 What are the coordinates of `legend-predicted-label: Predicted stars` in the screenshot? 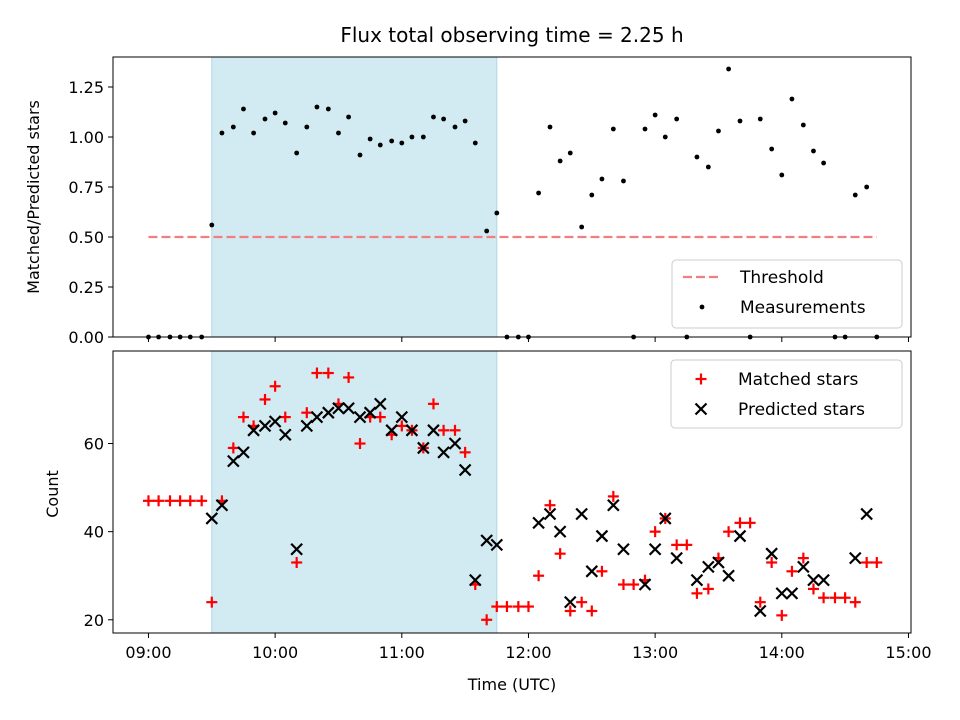 It's located at (801, 410).